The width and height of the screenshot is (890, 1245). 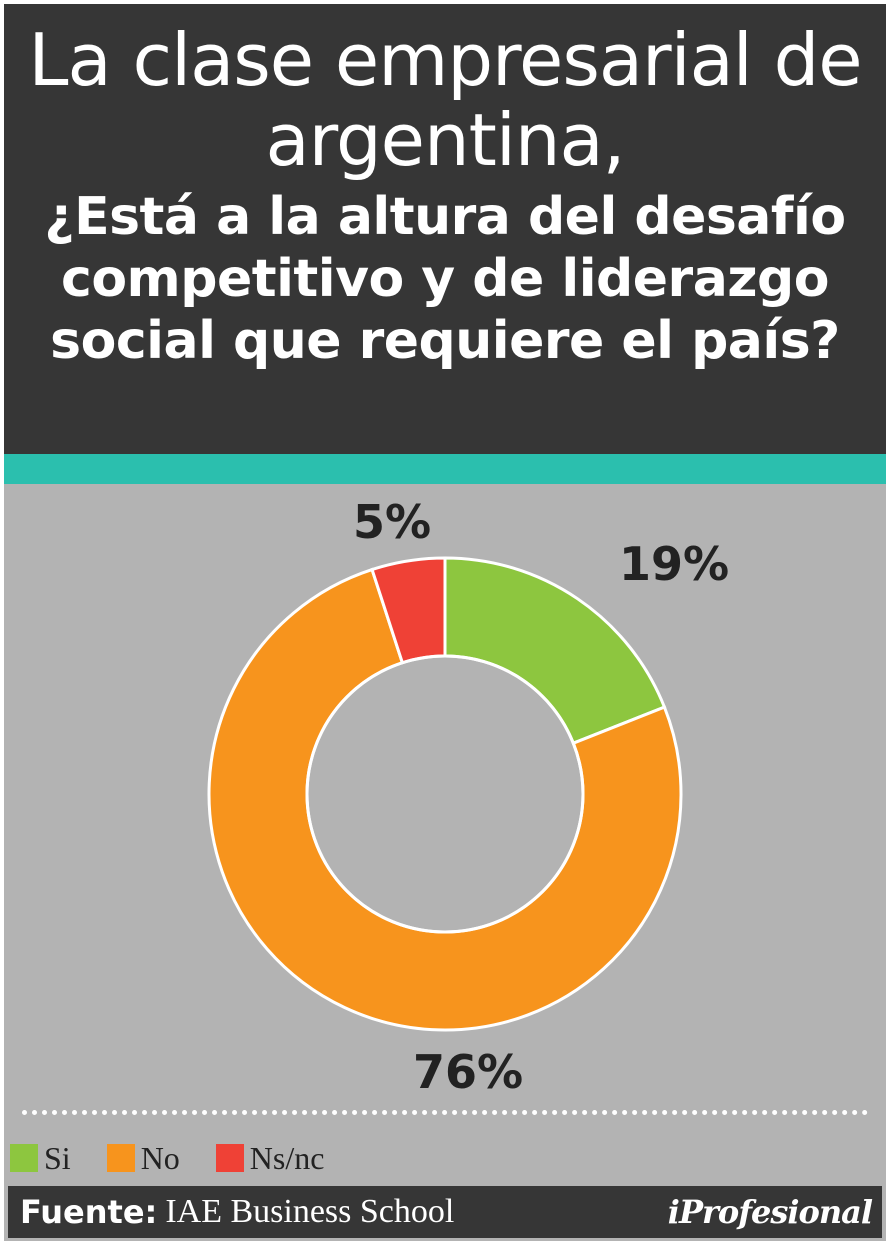 I want to click on data-label-si: 19%, so click(x=674, y=564).